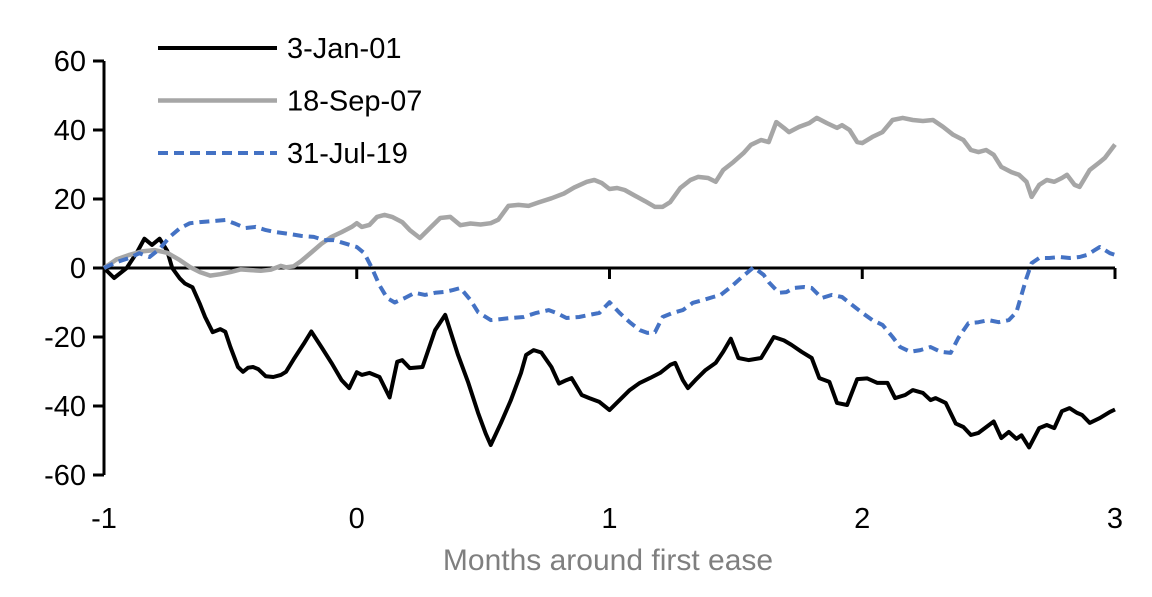 This screenshot has height=597, width=1152. I want to click on legend-item-3-jan-01: 3-Jan-01, so click(279, 49).